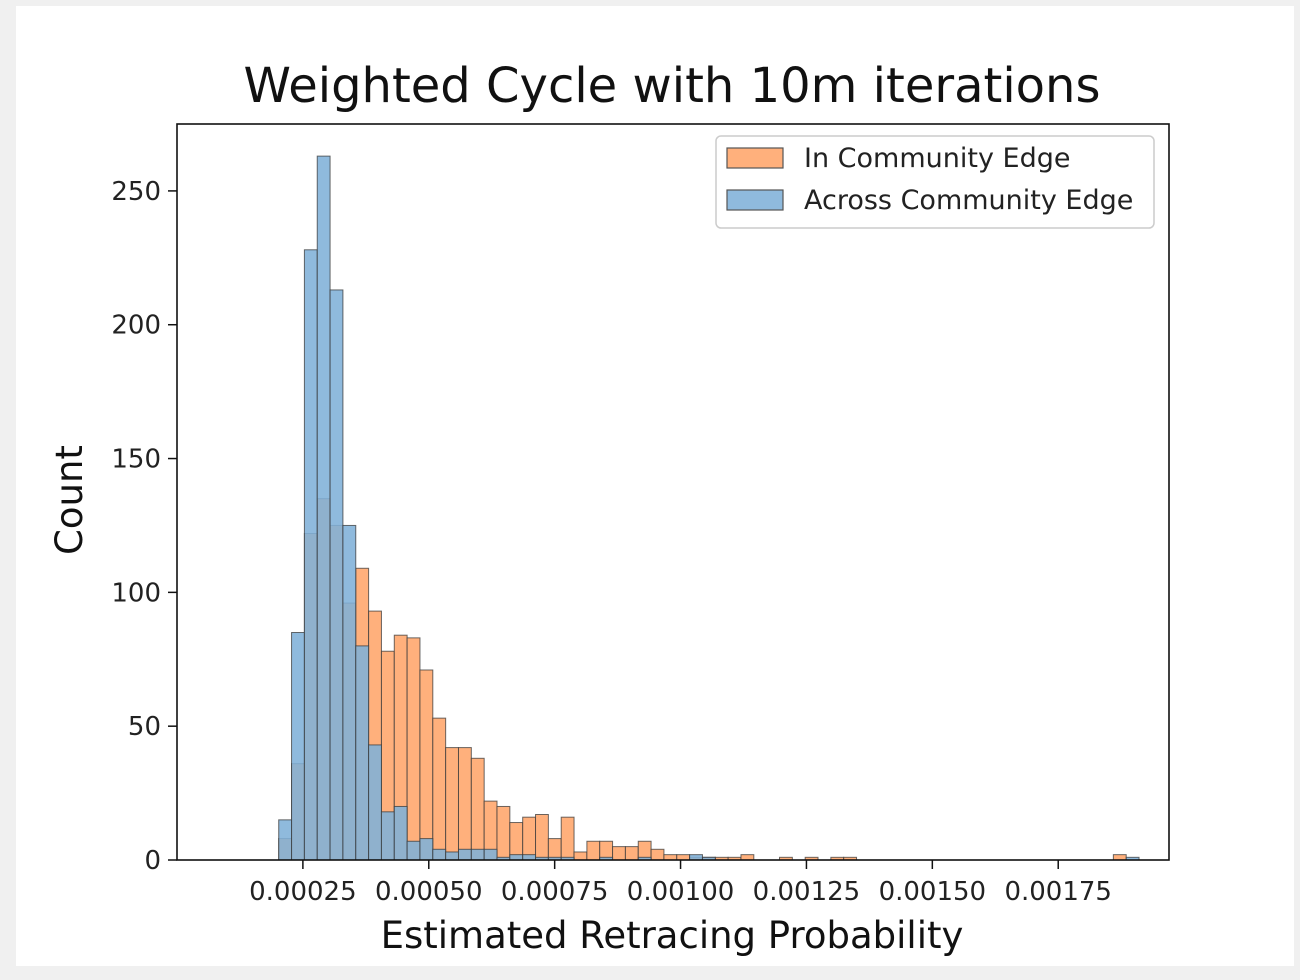 This screenshot has height=980, width=1300. I want to click on legend-label-across-community: Across Community Edge, so click(968, 200).